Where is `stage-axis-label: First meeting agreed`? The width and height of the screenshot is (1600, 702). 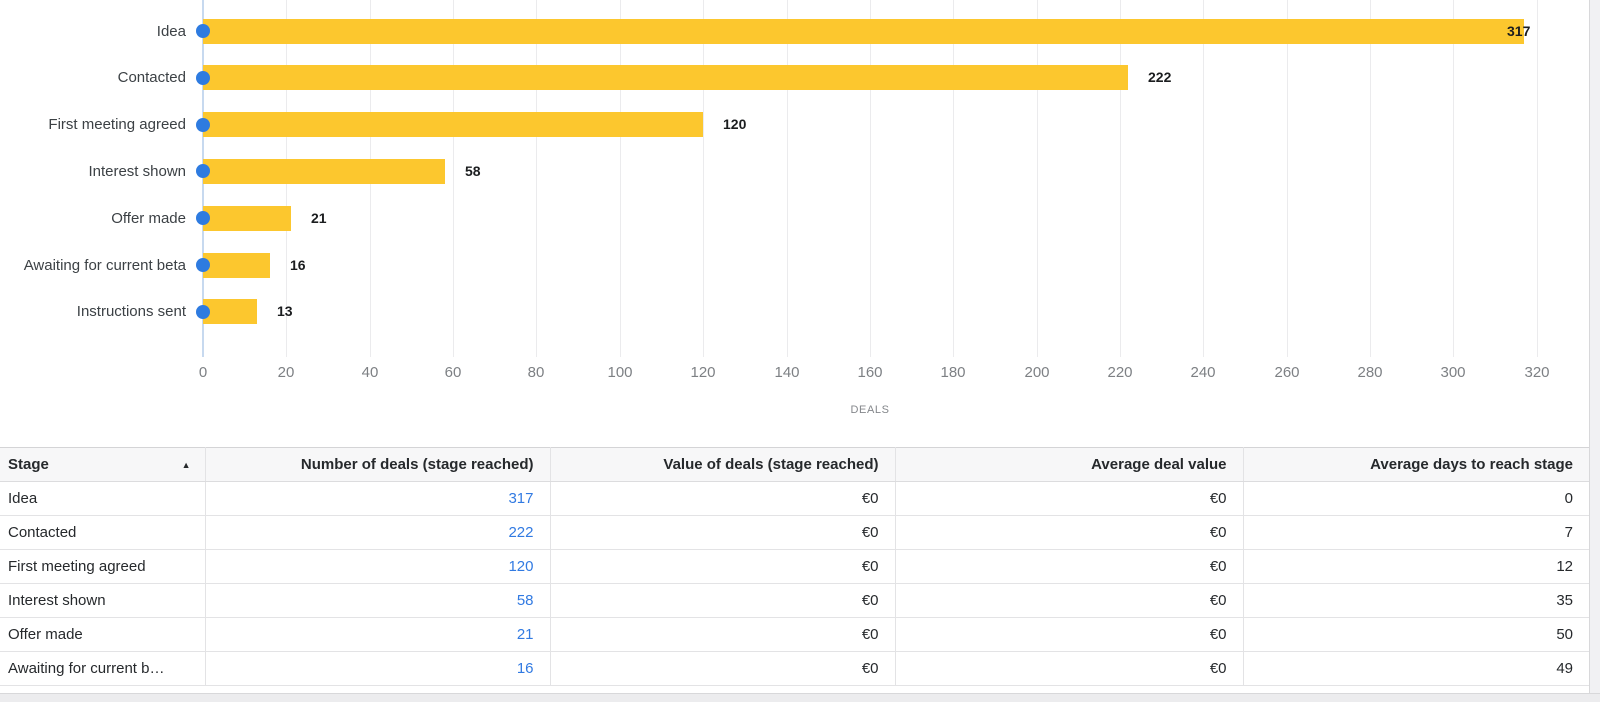
stage-axis-label: First meeting agreed is located at coordinates (117, 124).